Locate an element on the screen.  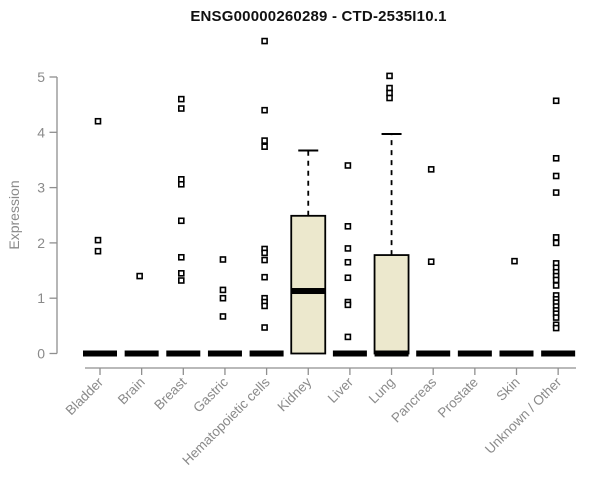
y-tick-label: 1 is located at coordinates (41, 298).